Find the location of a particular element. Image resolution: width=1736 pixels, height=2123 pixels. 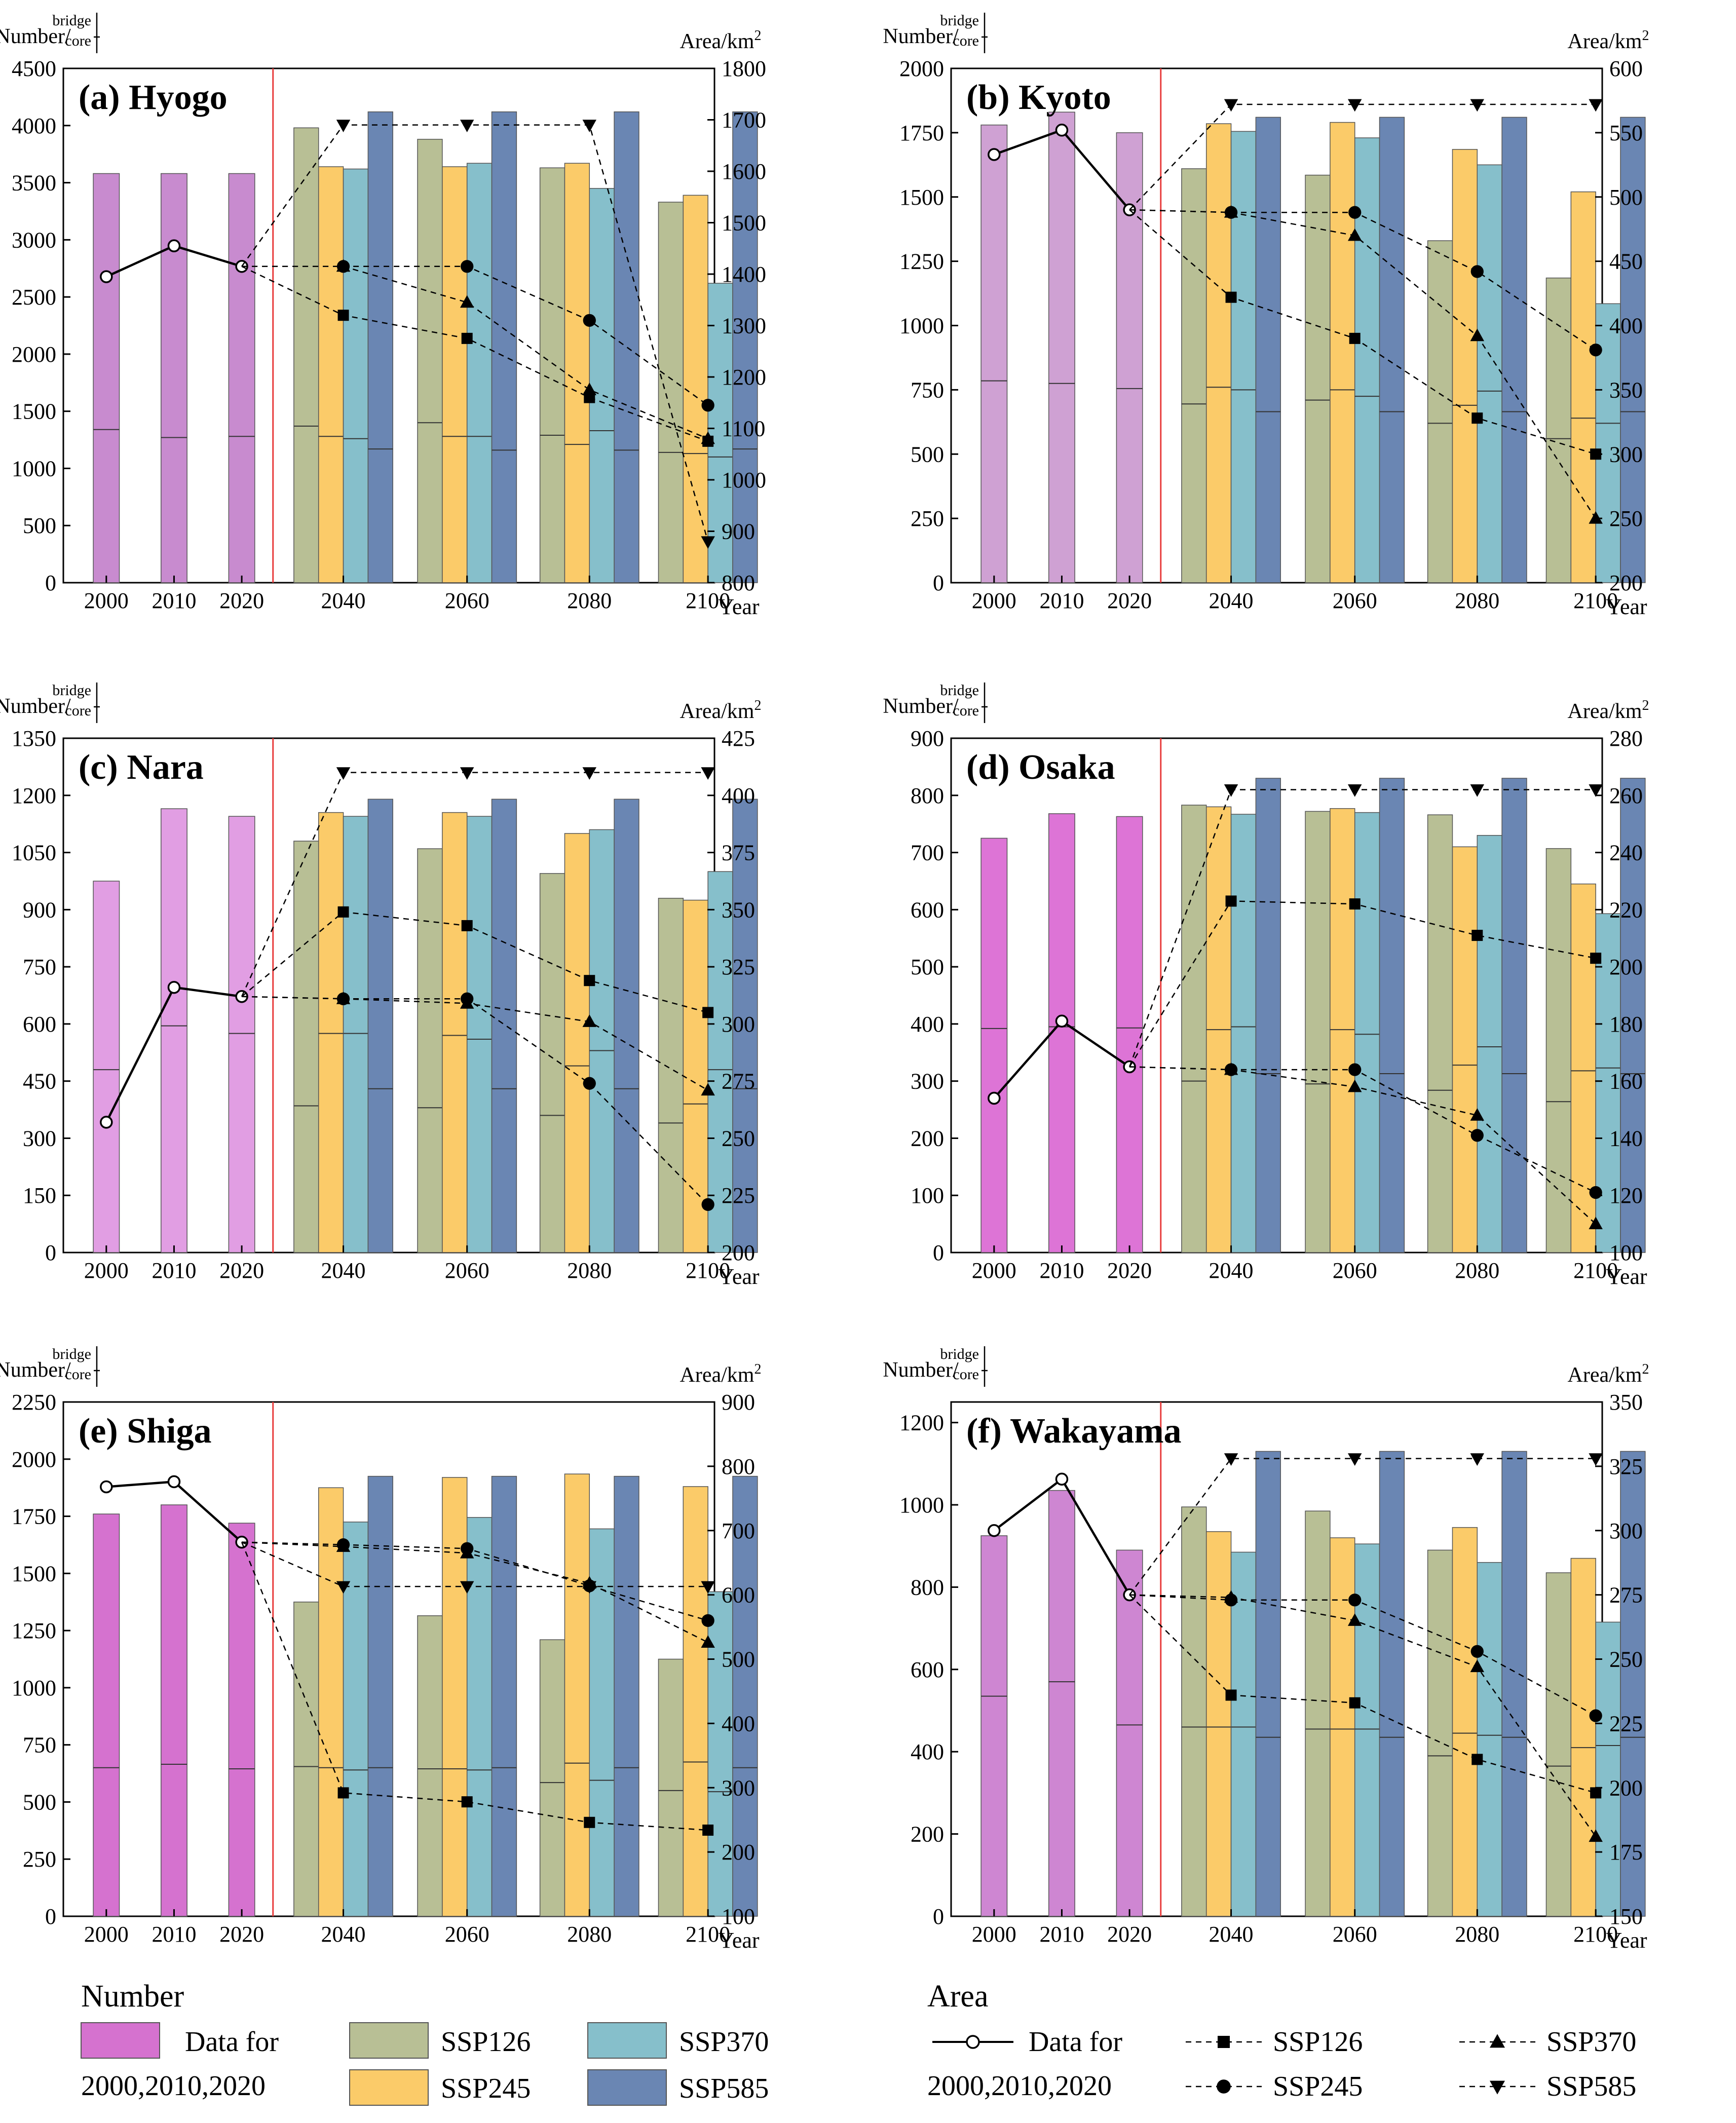

y2-tick-label: 325 is located at coordinates (738, 967).